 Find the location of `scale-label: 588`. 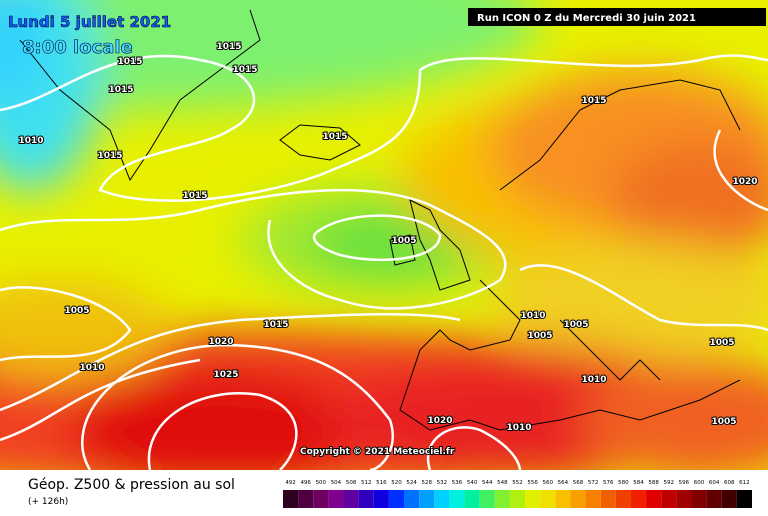

scale-label: 588 is located at coordinates (653, 483).